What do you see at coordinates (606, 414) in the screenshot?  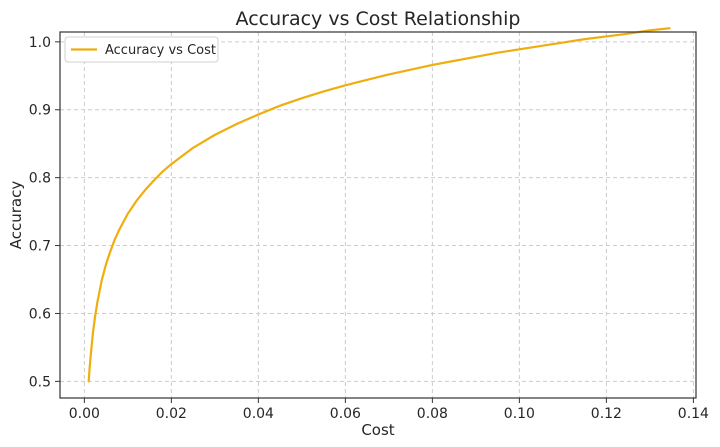 I see `x-tick-label: 0.12` at bounding box center [606, 414].